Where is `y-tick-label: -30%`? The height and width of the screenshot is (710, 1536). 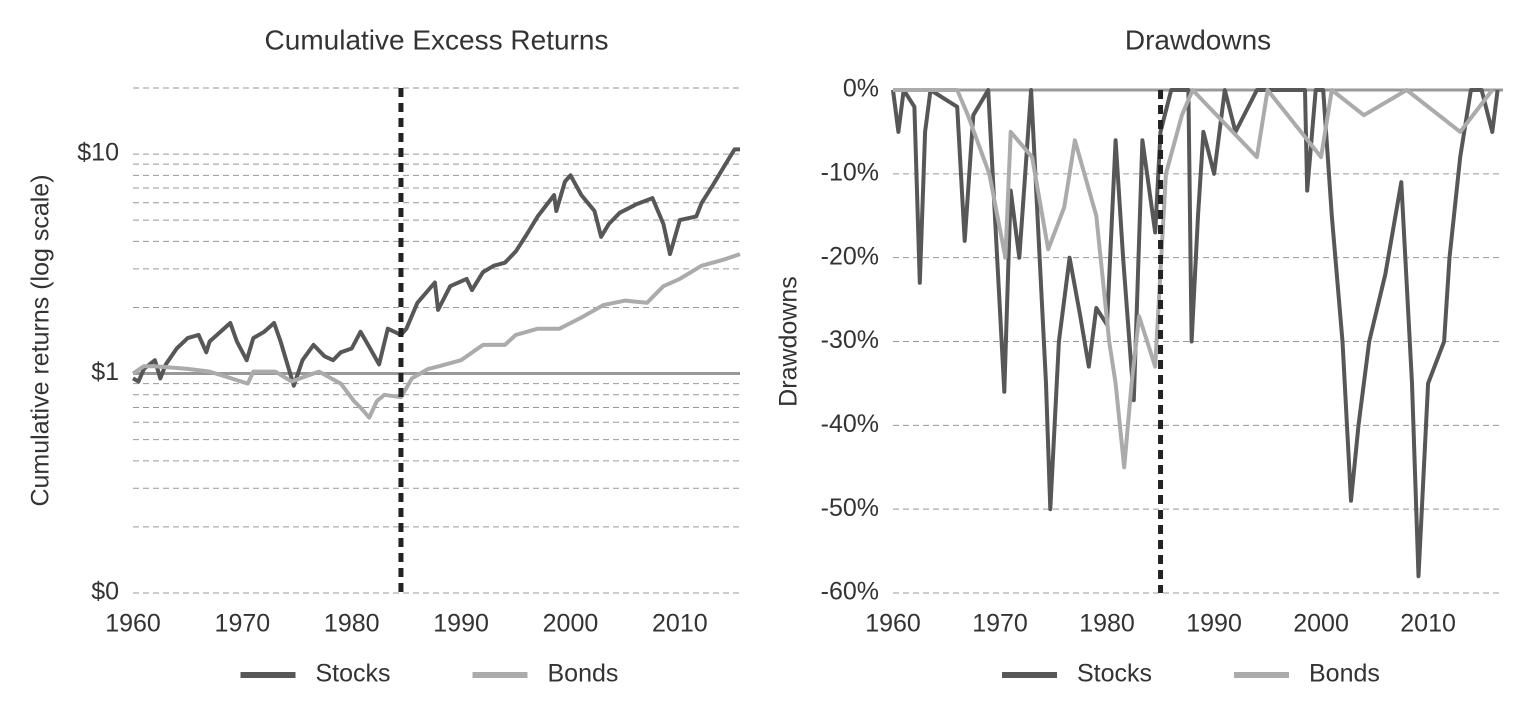 y-tick-label: -30% is located at coordinates (850, 340).